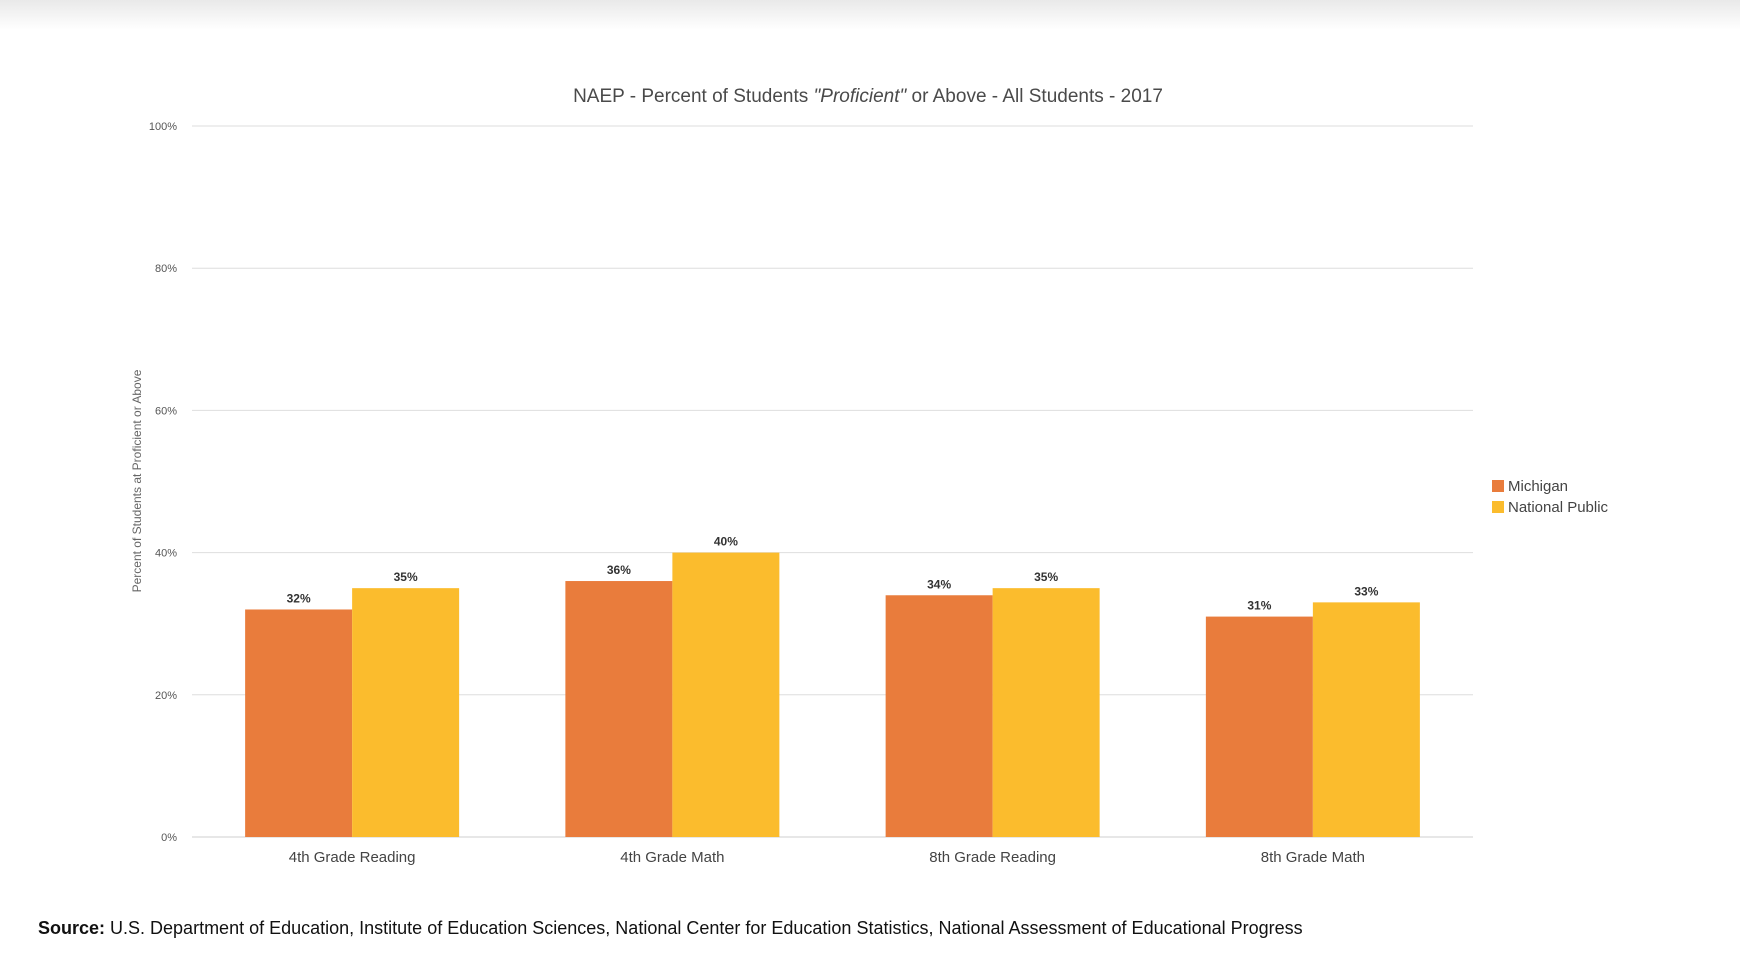 The width and height of the screenshot is (1740, 974). What do you see at coordinates (672, 857) in the screenshot?
I see `x-tick-label: 4th Grade Math` at bounding box center [672, 857].